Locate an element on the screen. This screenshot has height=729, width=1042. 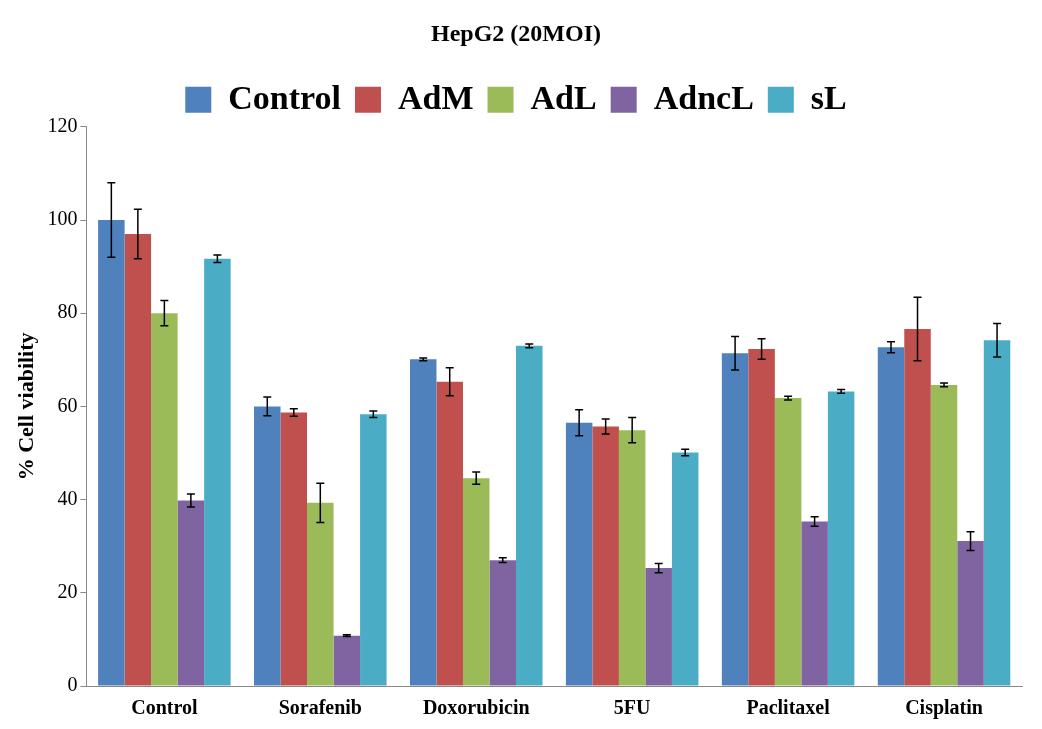
x-tick-label: Sorafenib is located at coordinates (320, 707).